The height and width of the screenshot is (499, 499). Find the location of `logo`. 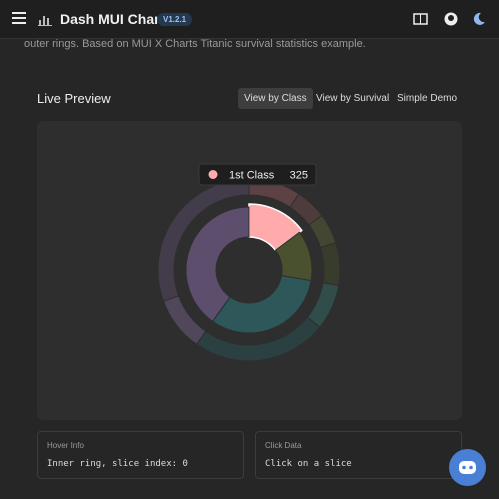

logo is located at coordinates (45, 21).